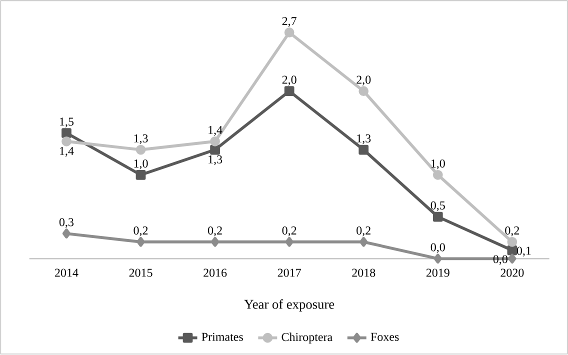 The width and height of the screenshot is (568, 355). I want to click on legend-label: Primates, so click(222, 337).